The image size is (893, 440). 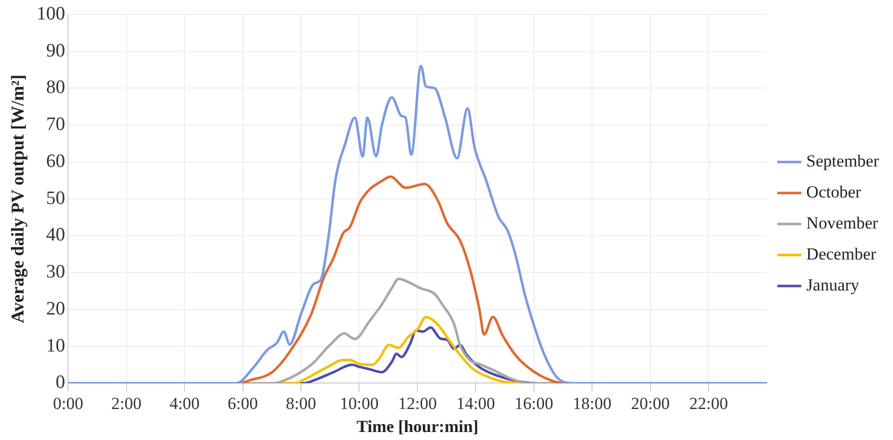 What do you see at coordinates (834, 192) in the screenshot?
I see `legend-label: October` at bounding box center [834, 192].